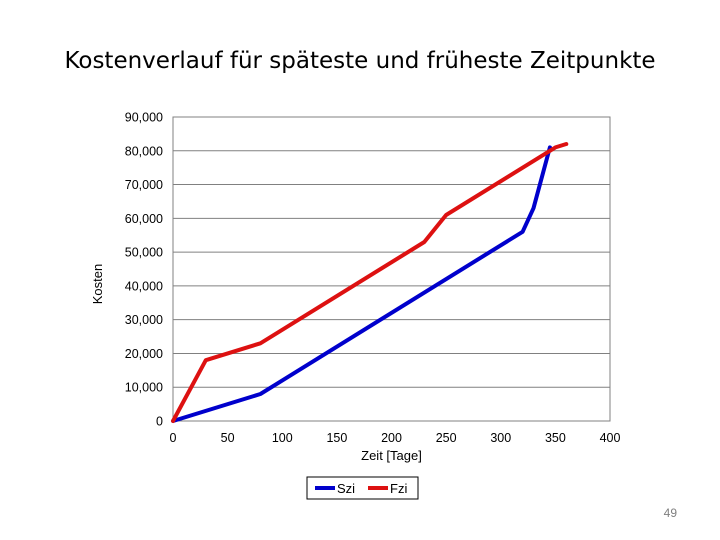  I want to click on x-tick-label: 100, so click(282, 438).